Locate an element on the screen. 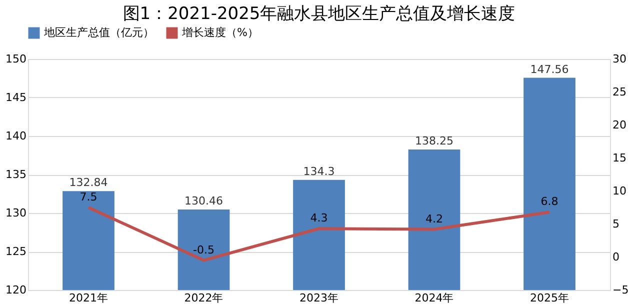  x-tick-label: 2024年 is located at coordinates (434, 298).